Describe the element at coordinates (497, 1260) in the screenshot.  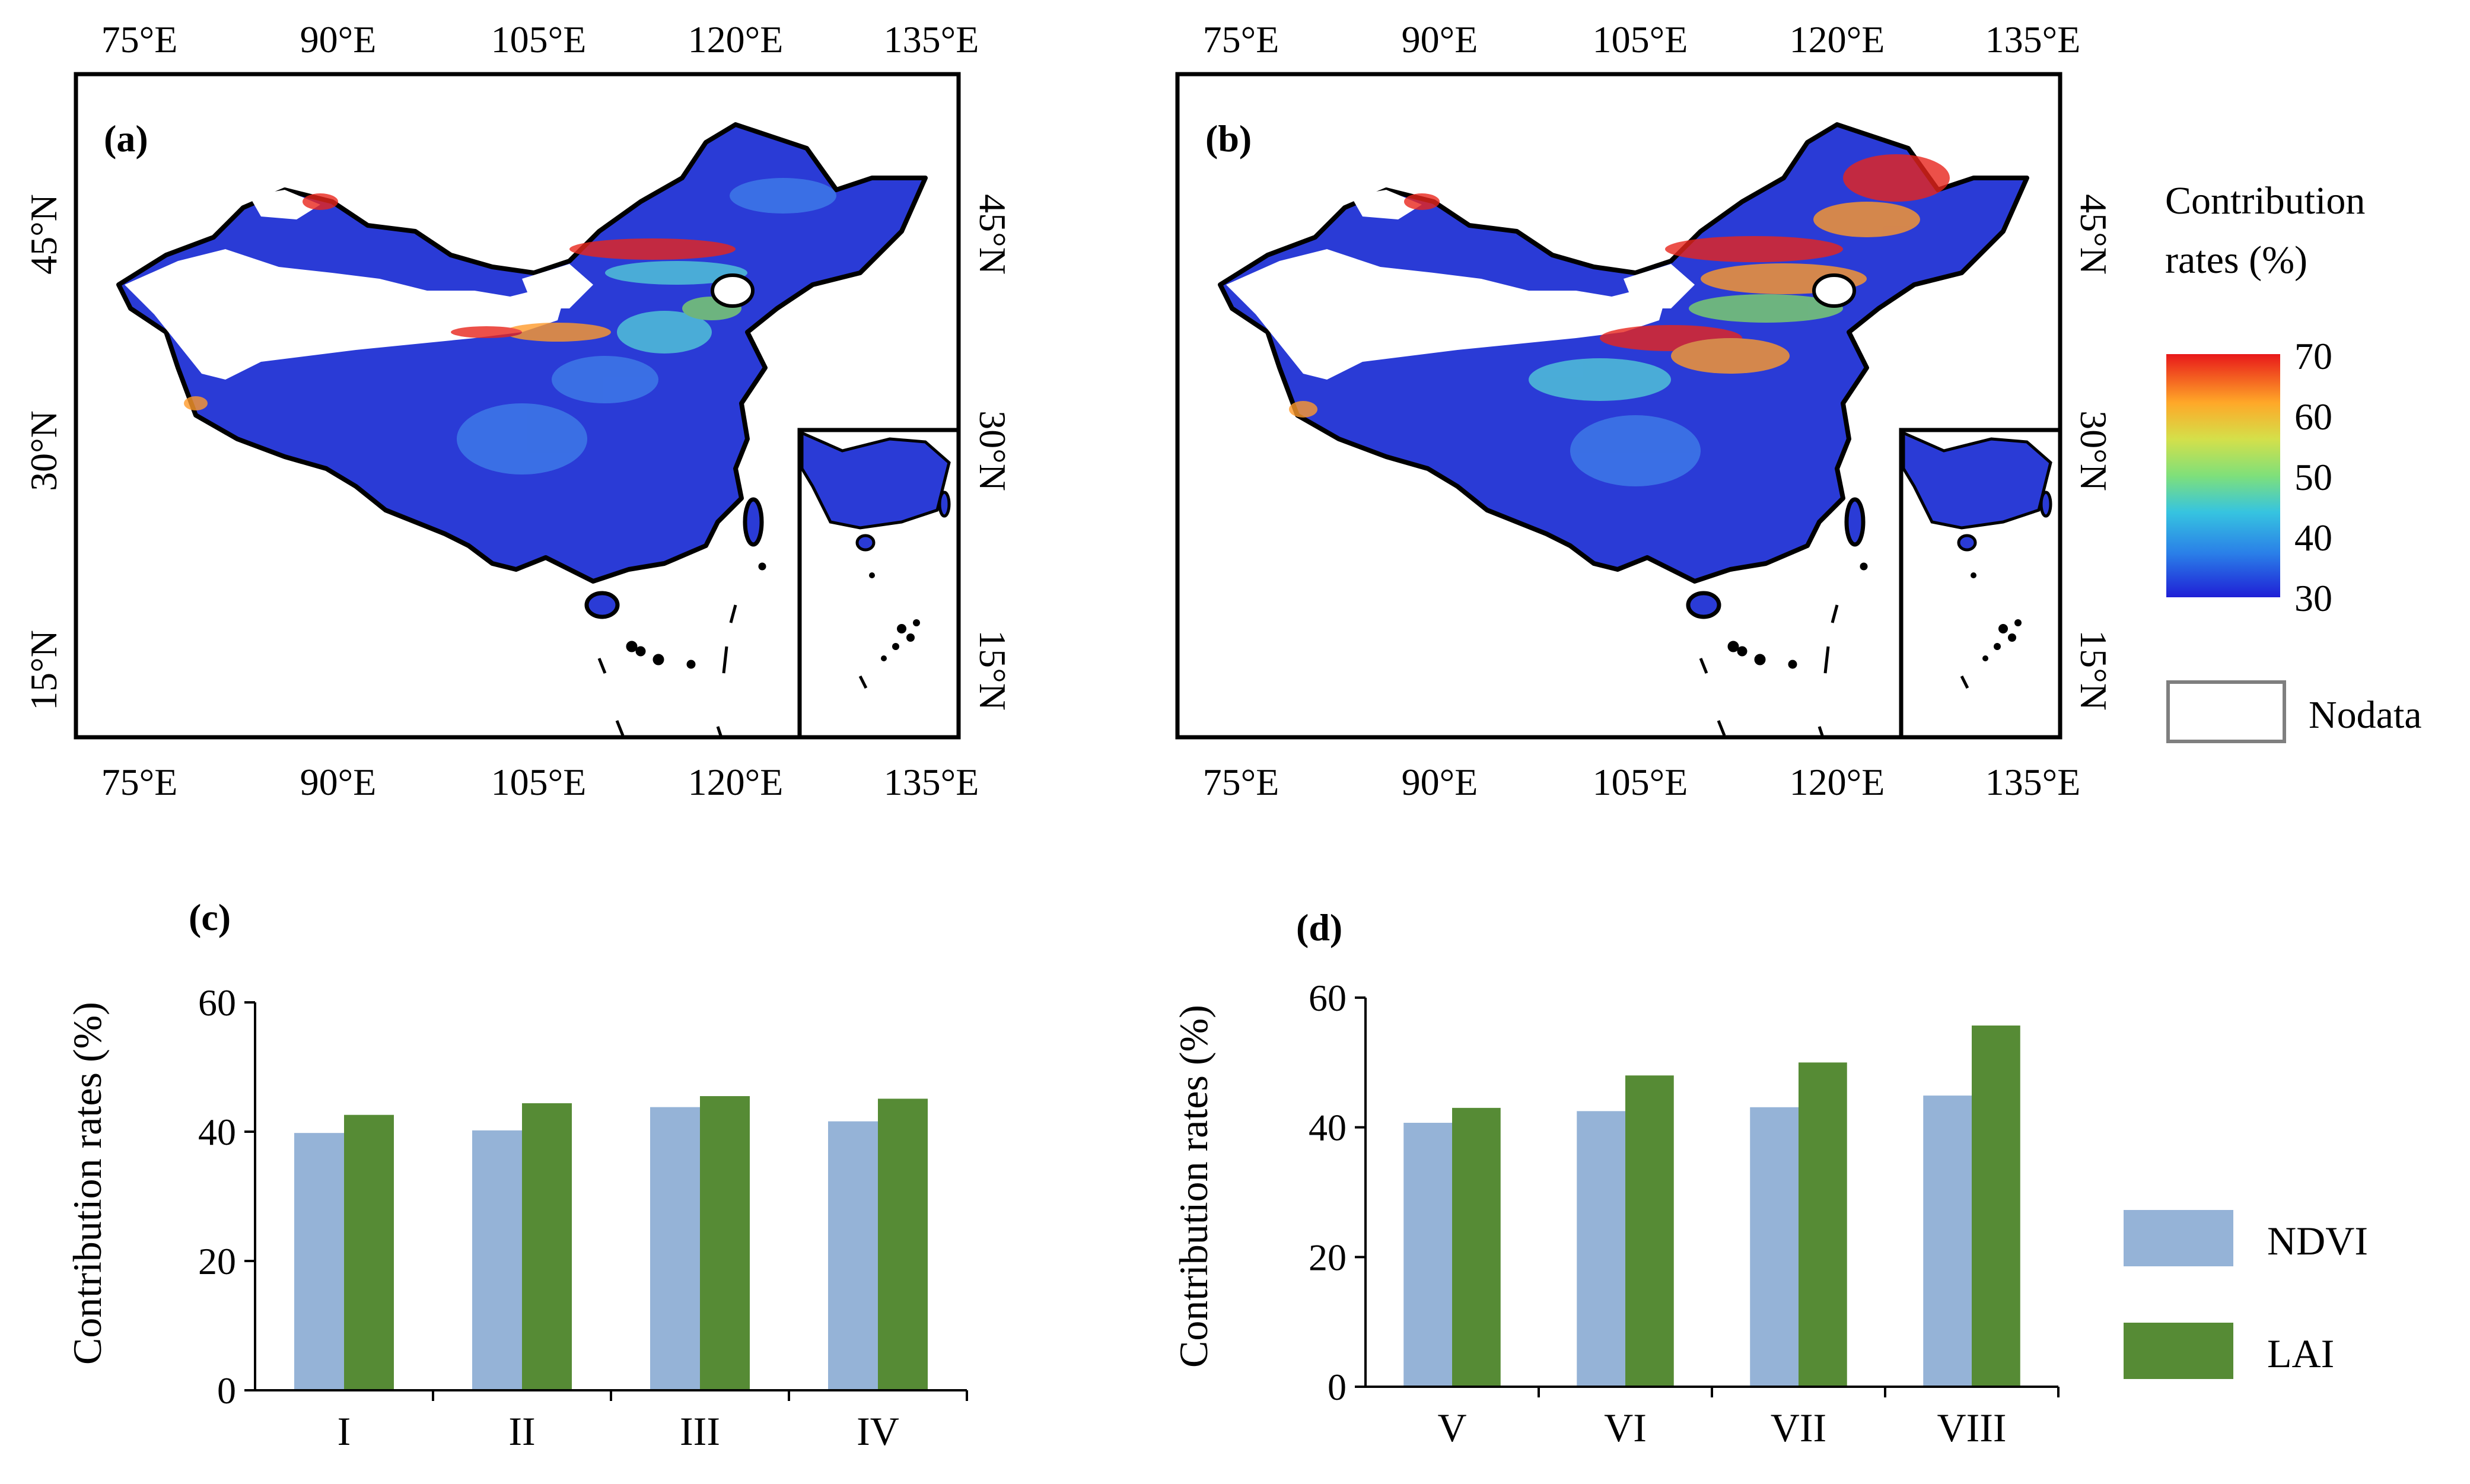
I see `bar-ndvi-ii` at that location.